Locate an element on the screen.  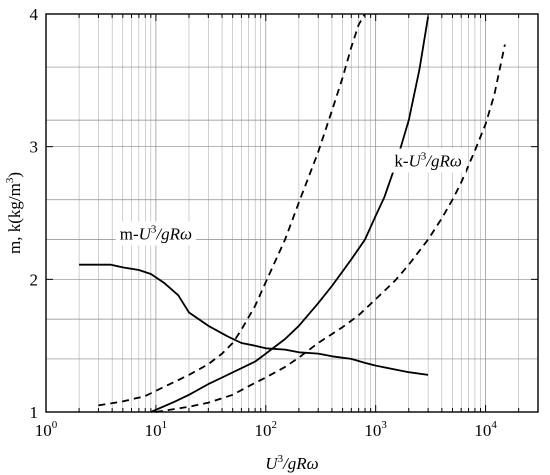
x-tick-label: 10³ is located at coordinates (375, 429).